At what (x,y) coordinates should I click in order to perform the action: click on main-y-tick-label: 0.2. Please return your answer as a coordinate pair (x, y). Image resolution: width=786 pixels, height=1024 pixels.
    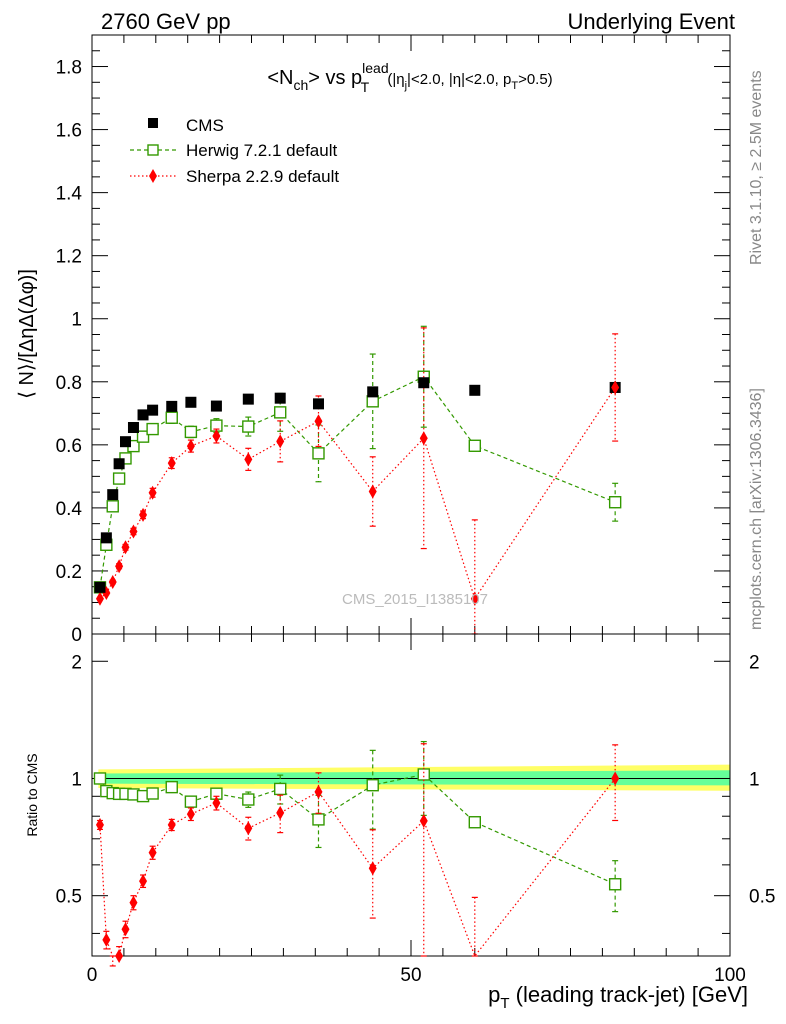
    Looking at the image, I should click on (69, 572).